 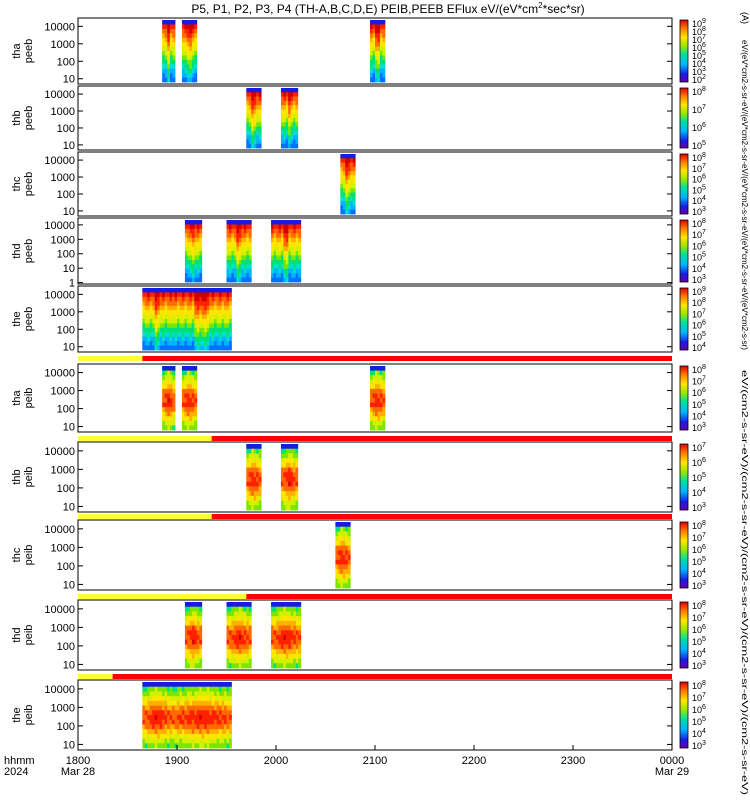 I want to click on panel-thb-peeb: 10000 1000 100 10 thb peeb 10⁸ 10⁷ 10⁶ 10⁵, so click(x=358, y=118).